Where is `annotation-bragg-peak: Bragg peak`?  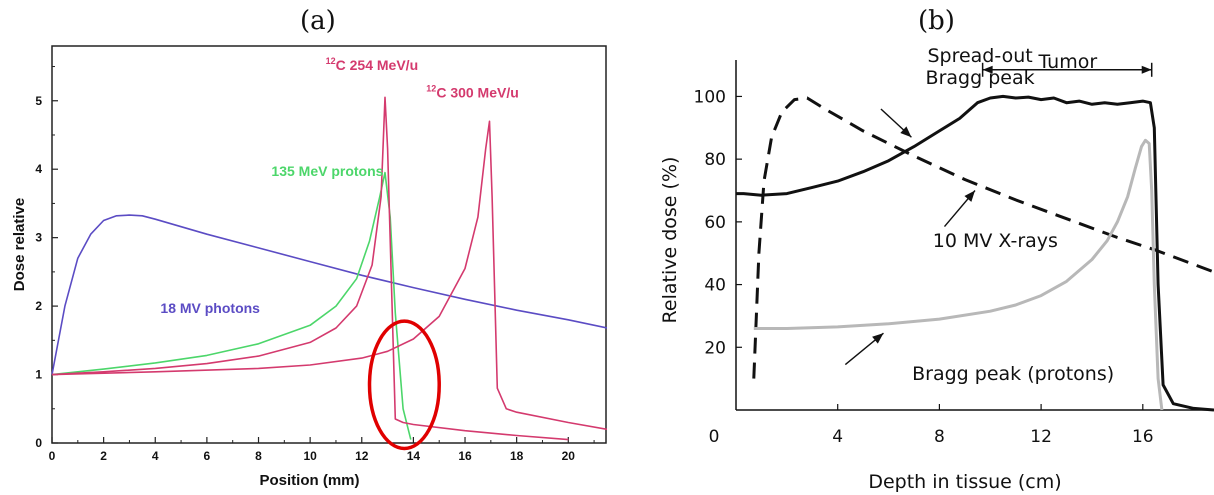 annotation-bragg-peak: Bragg peak is located at coordinates (980, 78).